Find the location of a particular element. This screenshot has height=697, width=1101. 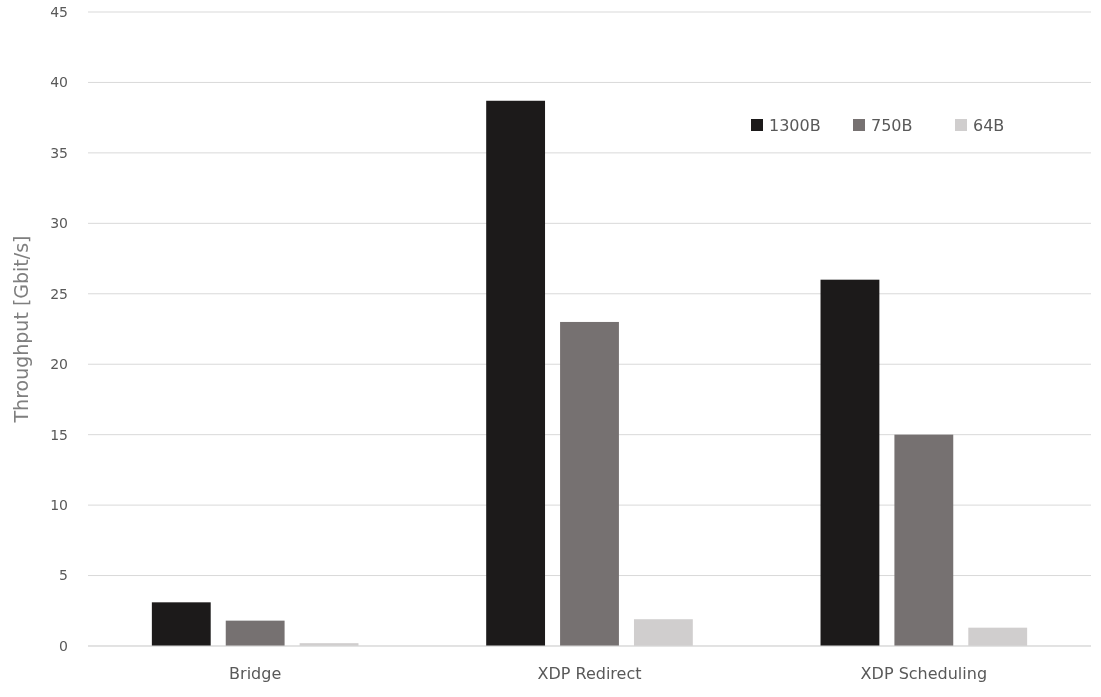

x-tick-label: Bridge is located at coordinates (255, 673).